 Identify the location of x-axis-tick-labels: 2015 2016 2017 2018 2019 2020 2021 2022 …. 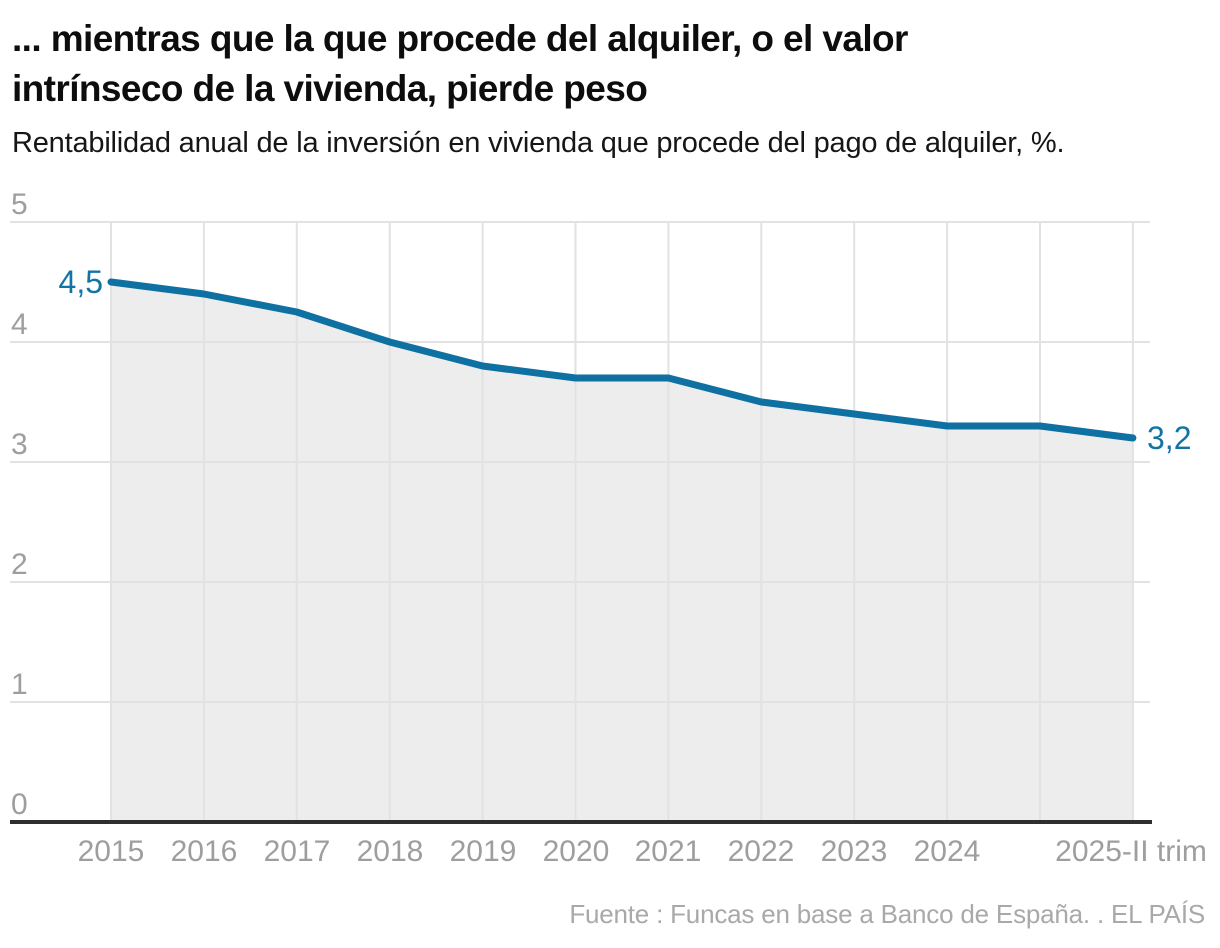
(642, 851).